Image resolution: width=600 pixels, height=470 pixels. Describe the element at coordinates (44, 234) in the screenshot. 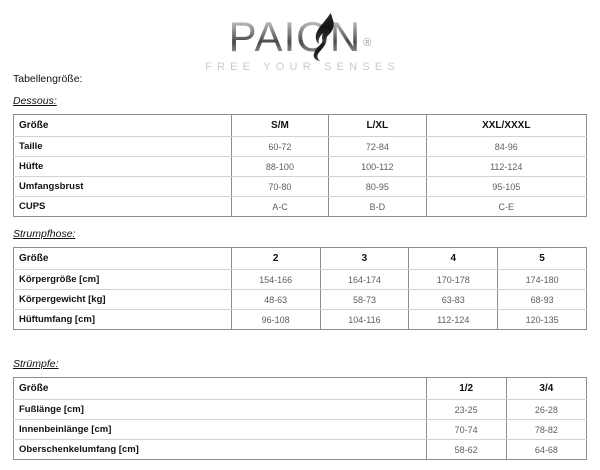

I see `section-label-strumpfhose: Strumpfhose:` at that location.